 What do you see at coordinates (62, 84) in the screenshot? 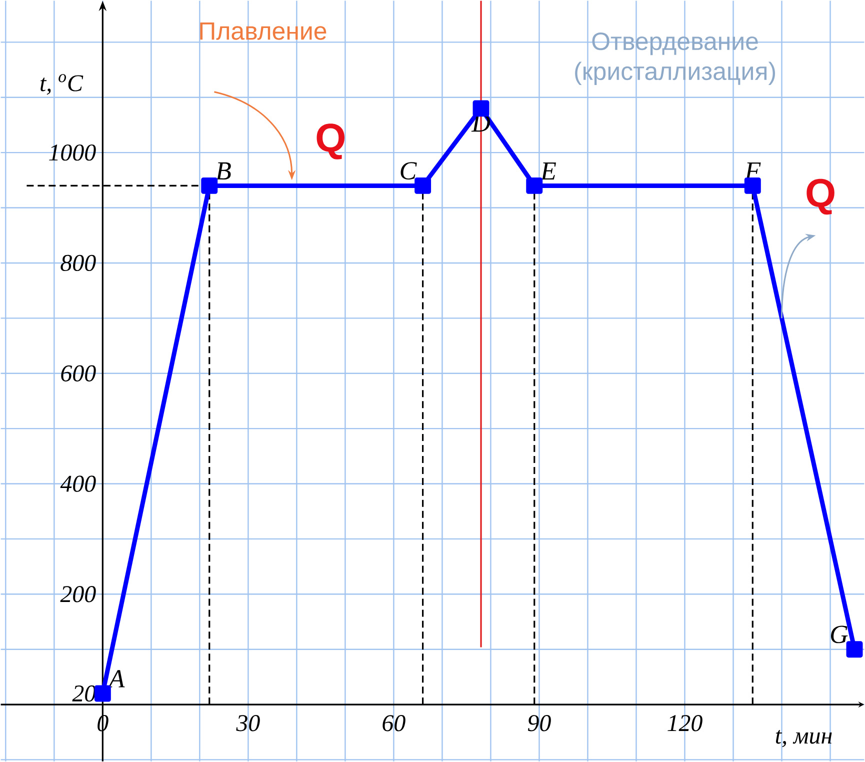
I see `y-axis-title: t, $^{o}$C` at bounding box center [62, 84].